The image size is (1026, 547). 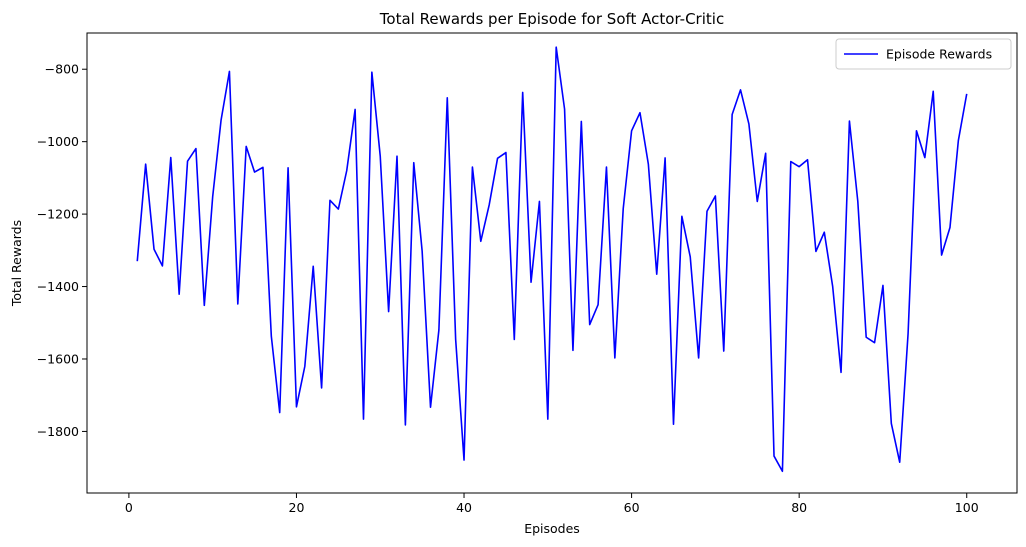 What do you see at coordinates (62, 69) in the screenshot?
I see `y-tick-label: −800` at bounding box center [62, 69].